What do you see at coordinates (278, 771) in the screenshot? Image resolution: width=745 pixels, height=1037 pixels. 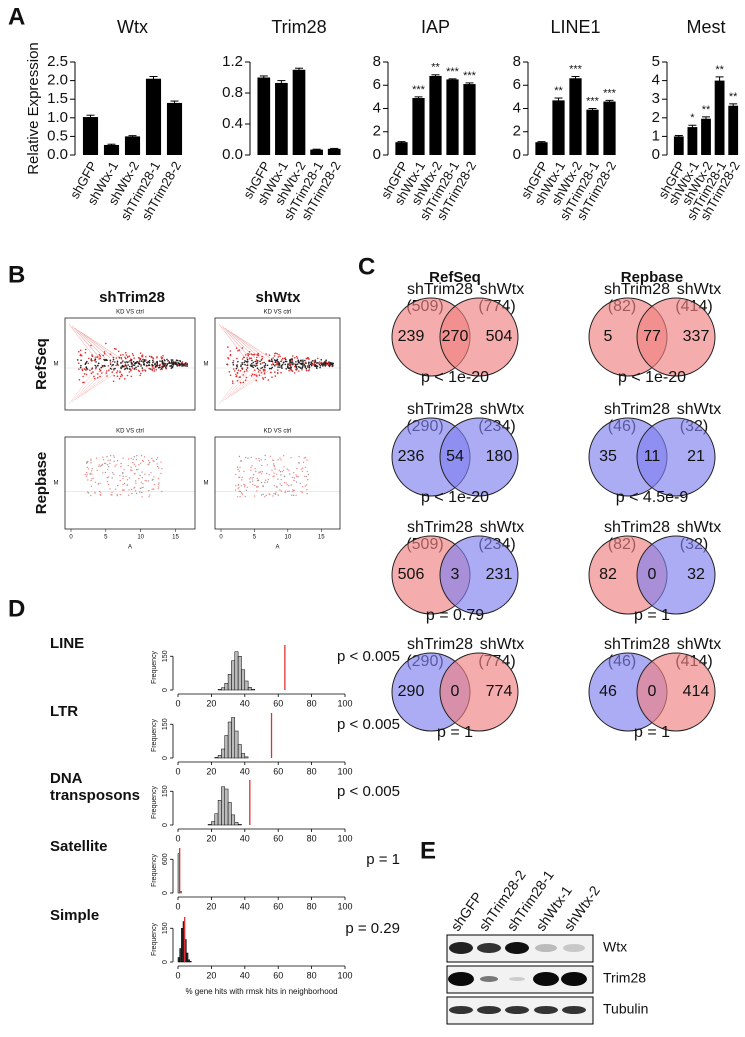 I see `x-tick-label: 60` at bounding box center [278, 771].